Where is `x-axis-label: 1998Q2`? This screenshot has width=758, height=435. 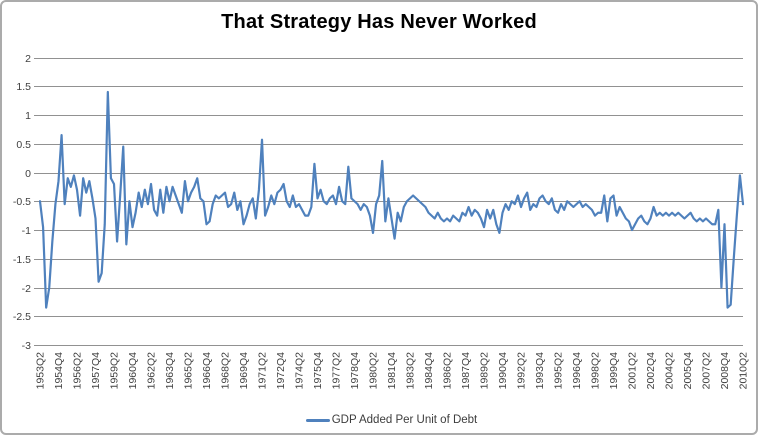 x-axis-label: 1998Q2 is located at coordinates (596, 371).